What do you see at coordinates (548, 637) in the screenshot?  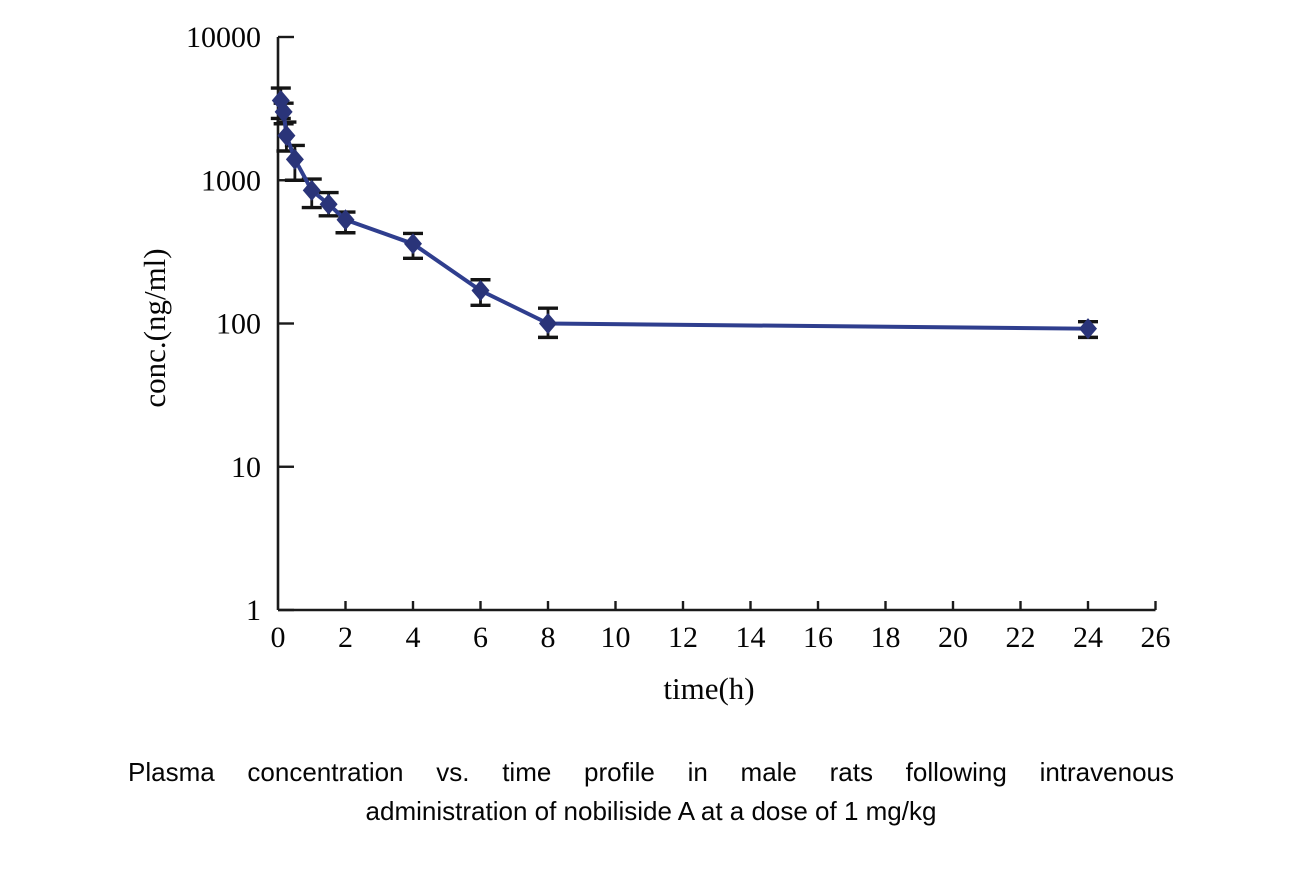 I see `x-tick-label: 8` at bounding box center [548, 637].